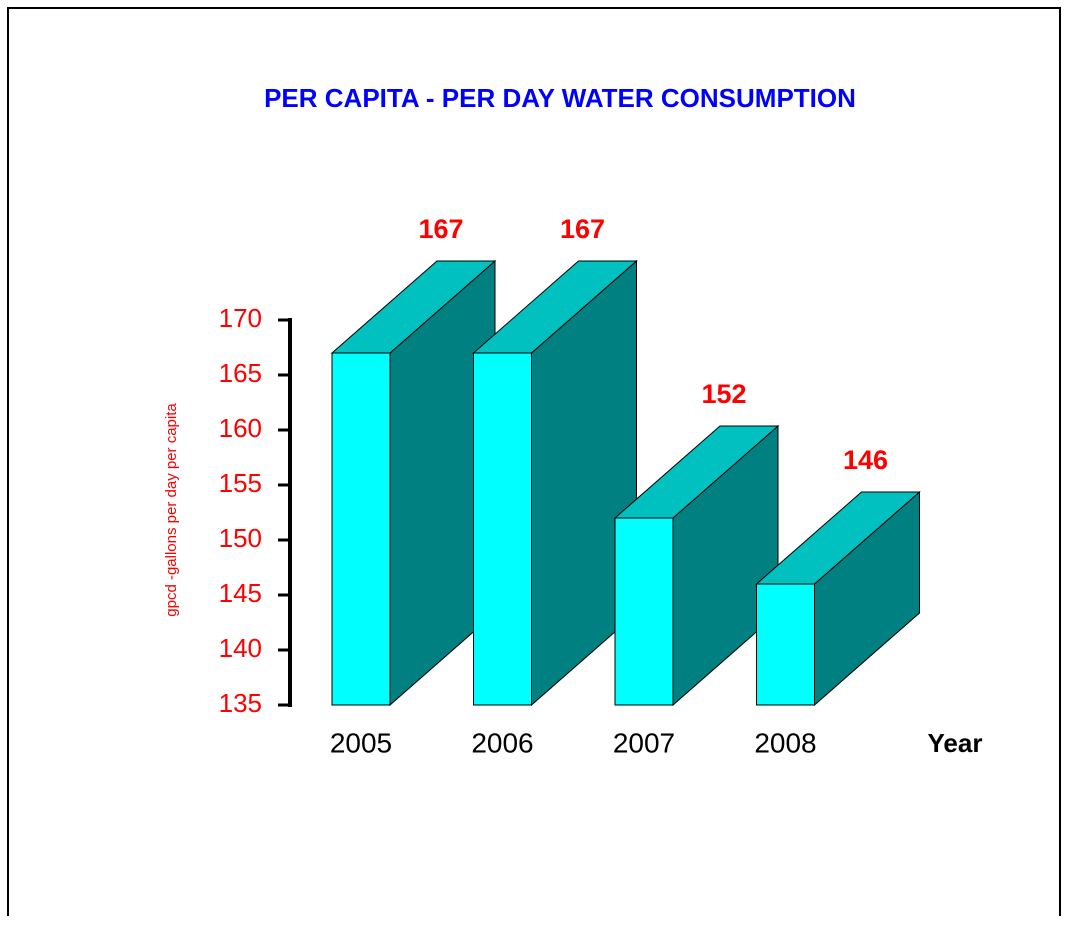 The height and width of the screenshot is (926, 1068). What do you see at coordinates (171, 510) in the screenshot?
I see `y-axis-label: gpcd -gallons per day per capita` at bounding box center [171, 510].